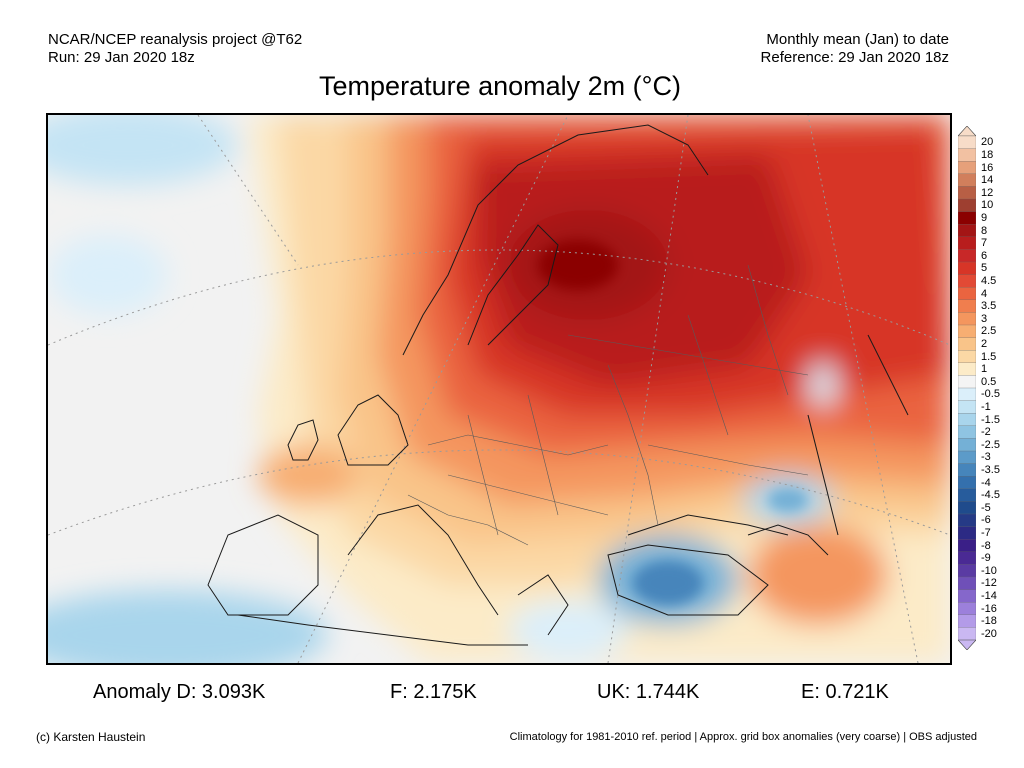  I want to click on colorbar-tick-label: 14, so click(987, 180).